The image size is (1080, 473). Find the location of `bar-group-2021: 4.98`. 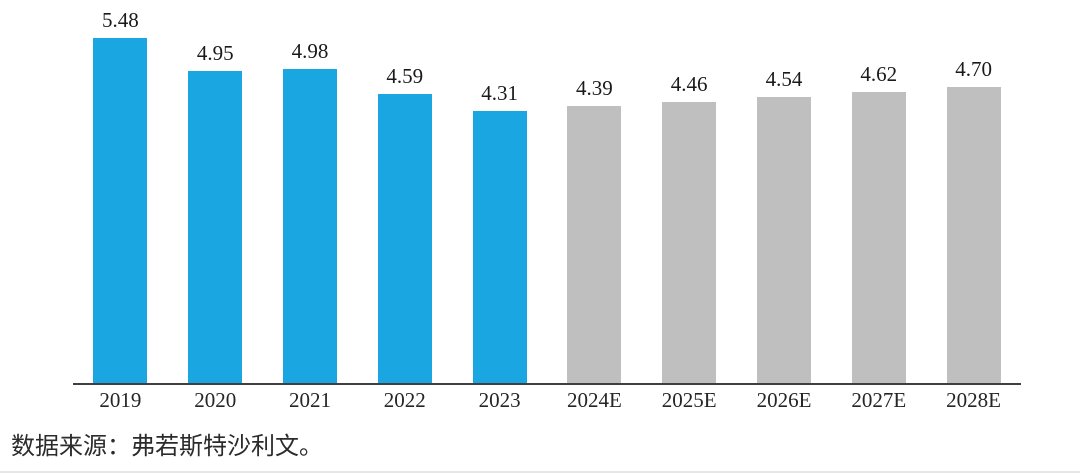

bar-group-2021: 4.98 is located at coordinates (310, 191).